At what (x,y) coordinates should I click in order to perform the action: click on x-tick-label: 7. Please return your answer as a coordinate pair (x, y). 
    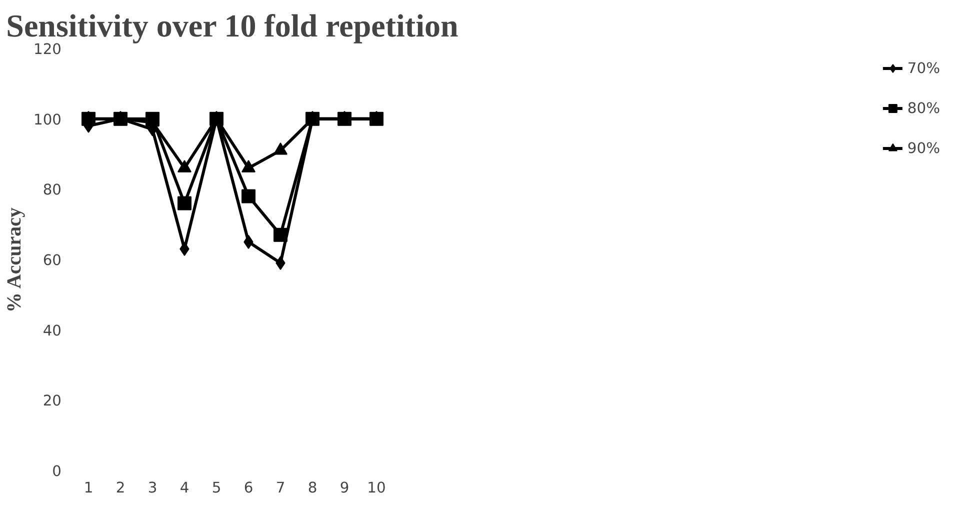
    Looking at the image, I should click on (281, 488).